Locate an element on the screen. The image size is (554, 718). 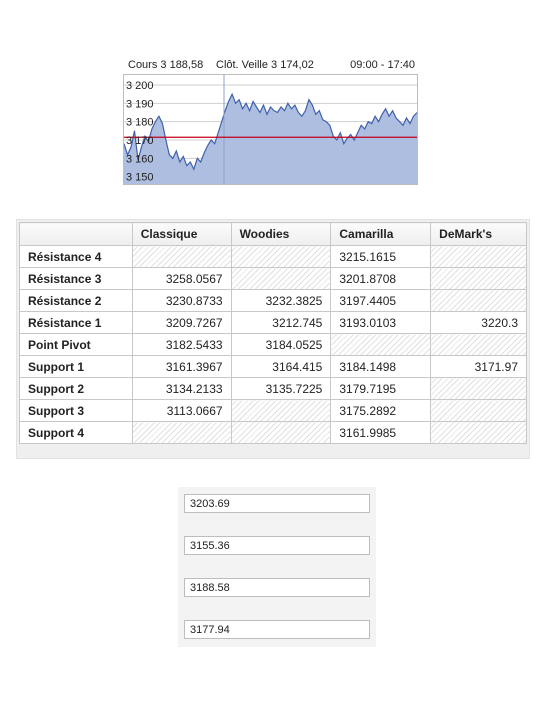
cell-woodies: 3212.745 is located at coordinates (281, 322).